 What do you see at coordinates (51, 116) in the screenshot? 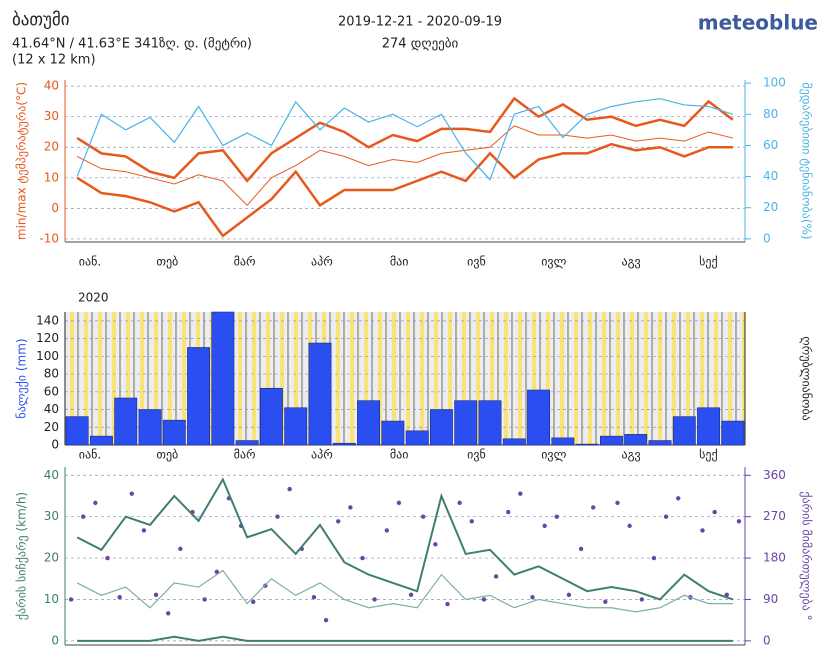
I see `y-tick-label: 30` at bounding box center [51, 116].